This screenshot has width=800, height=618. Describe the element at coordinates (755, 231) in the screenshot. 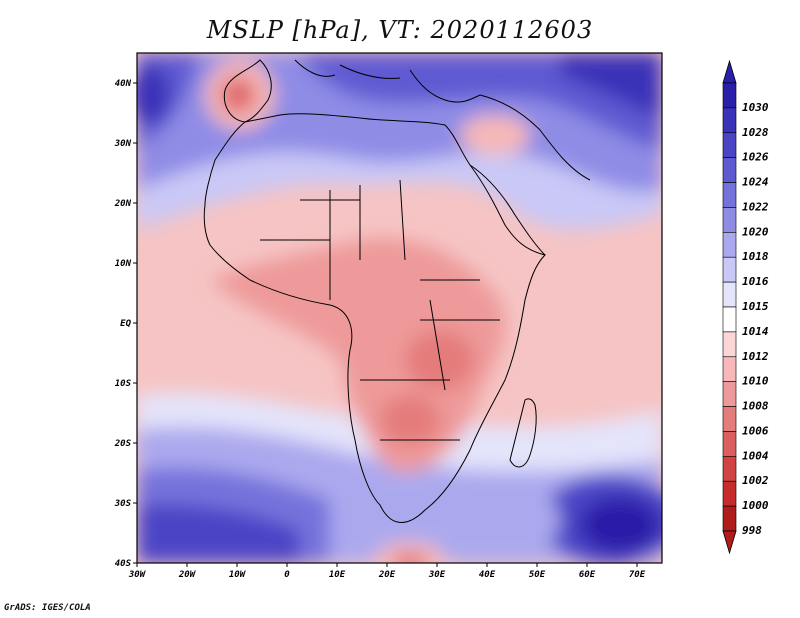

I see `colorbar-label: 1020` at that location.